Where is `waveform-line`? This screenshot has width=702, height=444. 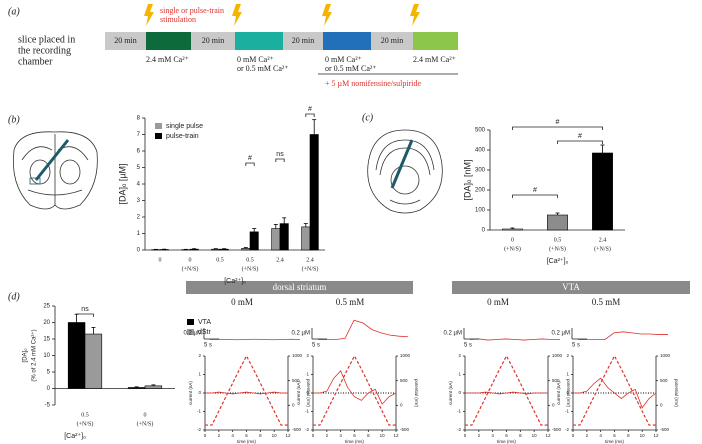
waveform-line is located at coordinates (506, 390).